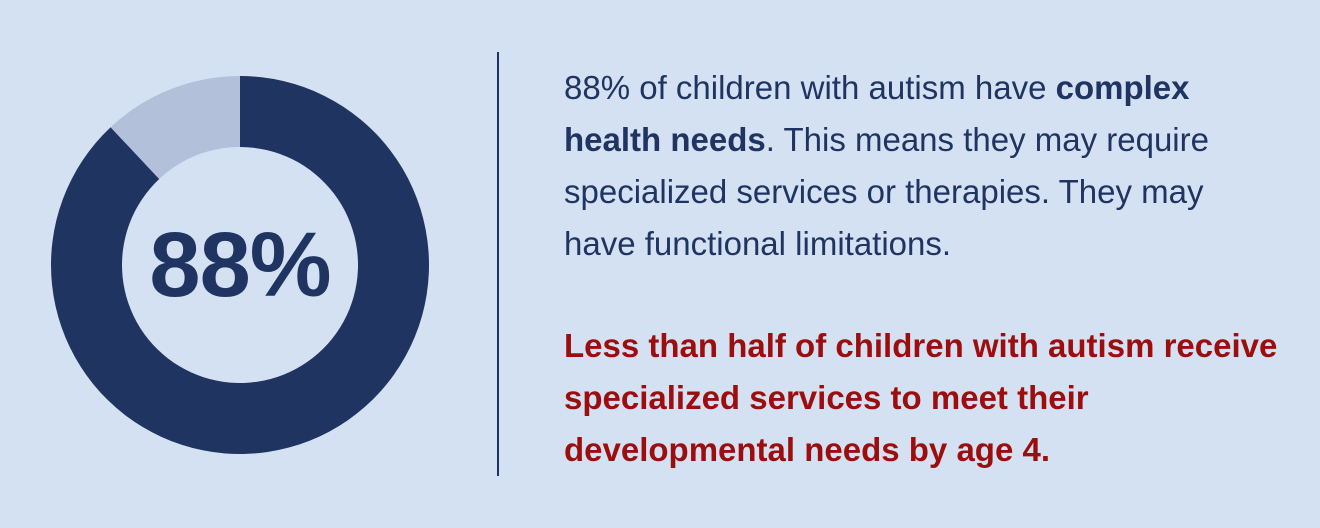  I want to click on main-text-prefix: 88% of children with autism have, so click(810, 87).